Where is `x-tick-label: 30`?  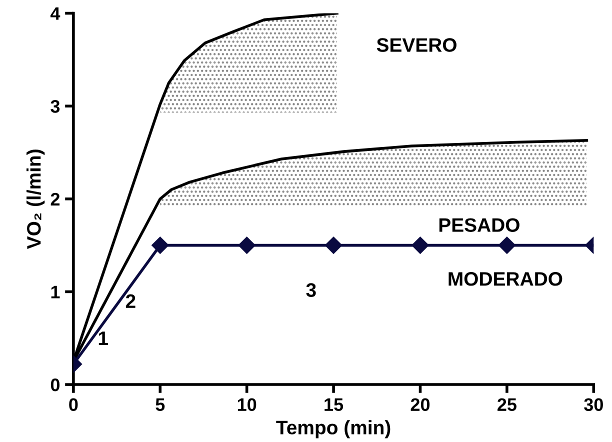
x-tick-label: 30 is located at coordinates (593, 405).